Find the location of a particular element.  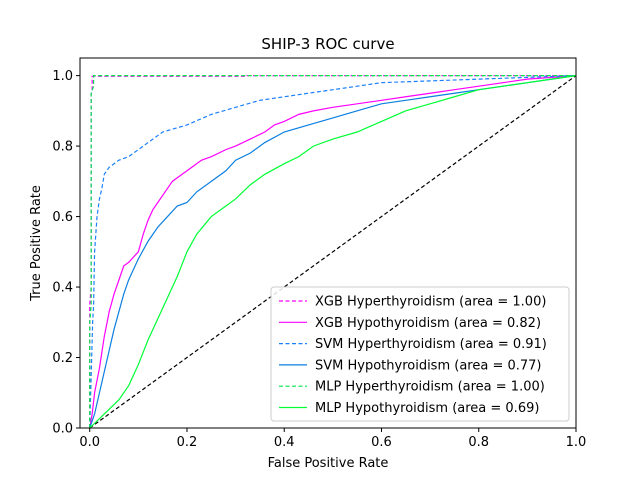

x-tick-label: 0.2 is located at coordinates (187, 442).